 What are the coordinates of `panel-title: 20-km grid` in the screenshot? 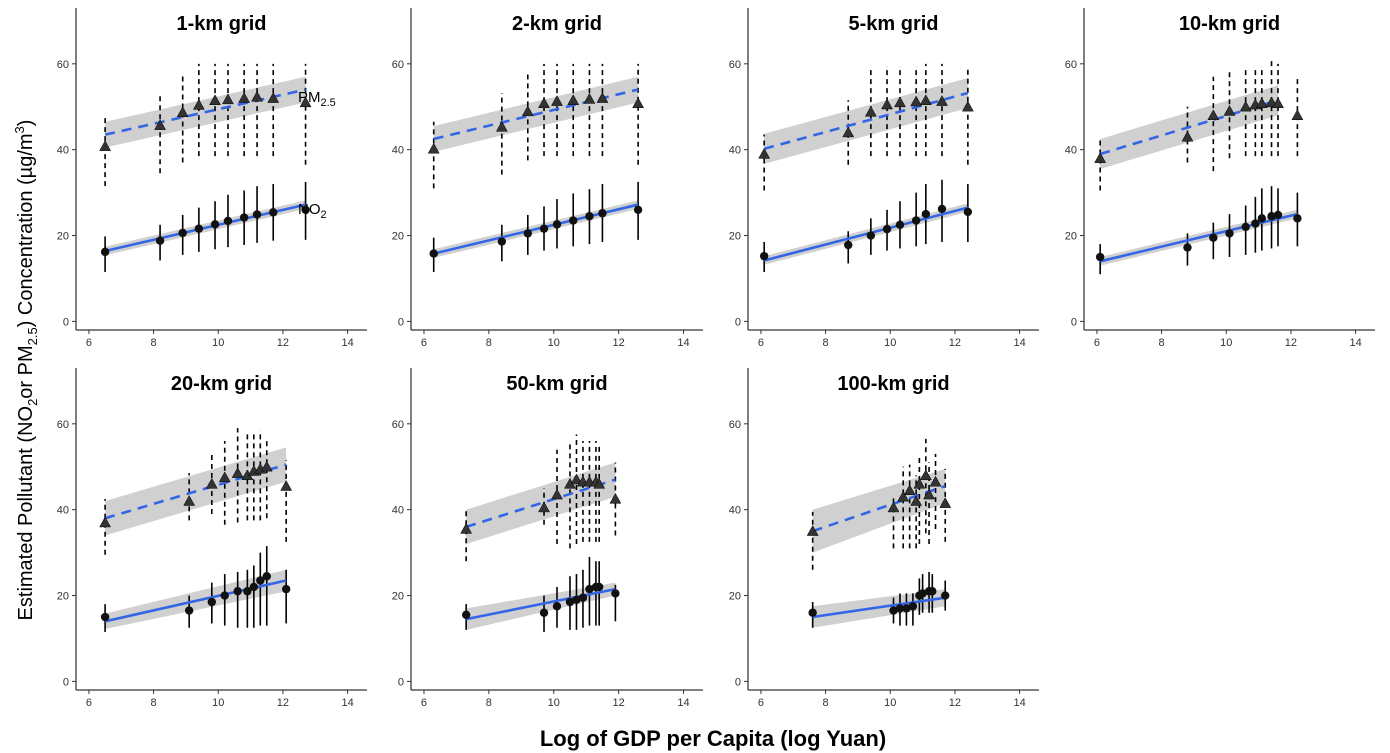 It's located at (221, 384).